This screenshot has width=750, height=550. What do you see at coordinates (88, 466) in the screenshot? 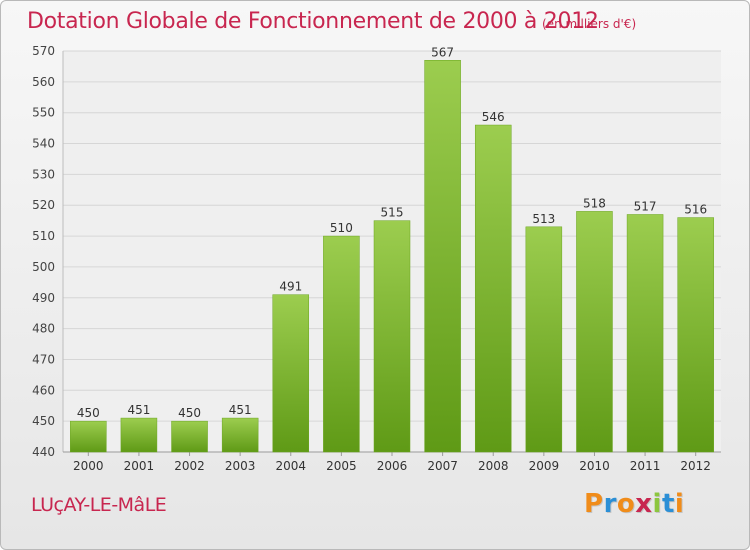
I see `x-tick-label-2000: 2000` at bounding box center [88, 466].